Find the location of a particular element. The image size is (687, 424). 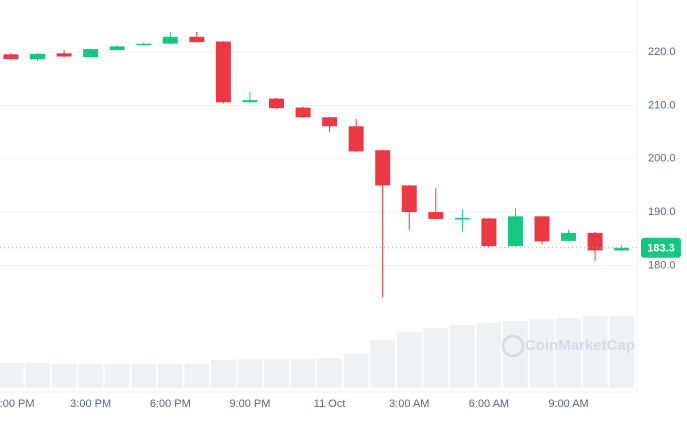

x-tick-label: 12:00 PM is located at coordinates (17, 404).